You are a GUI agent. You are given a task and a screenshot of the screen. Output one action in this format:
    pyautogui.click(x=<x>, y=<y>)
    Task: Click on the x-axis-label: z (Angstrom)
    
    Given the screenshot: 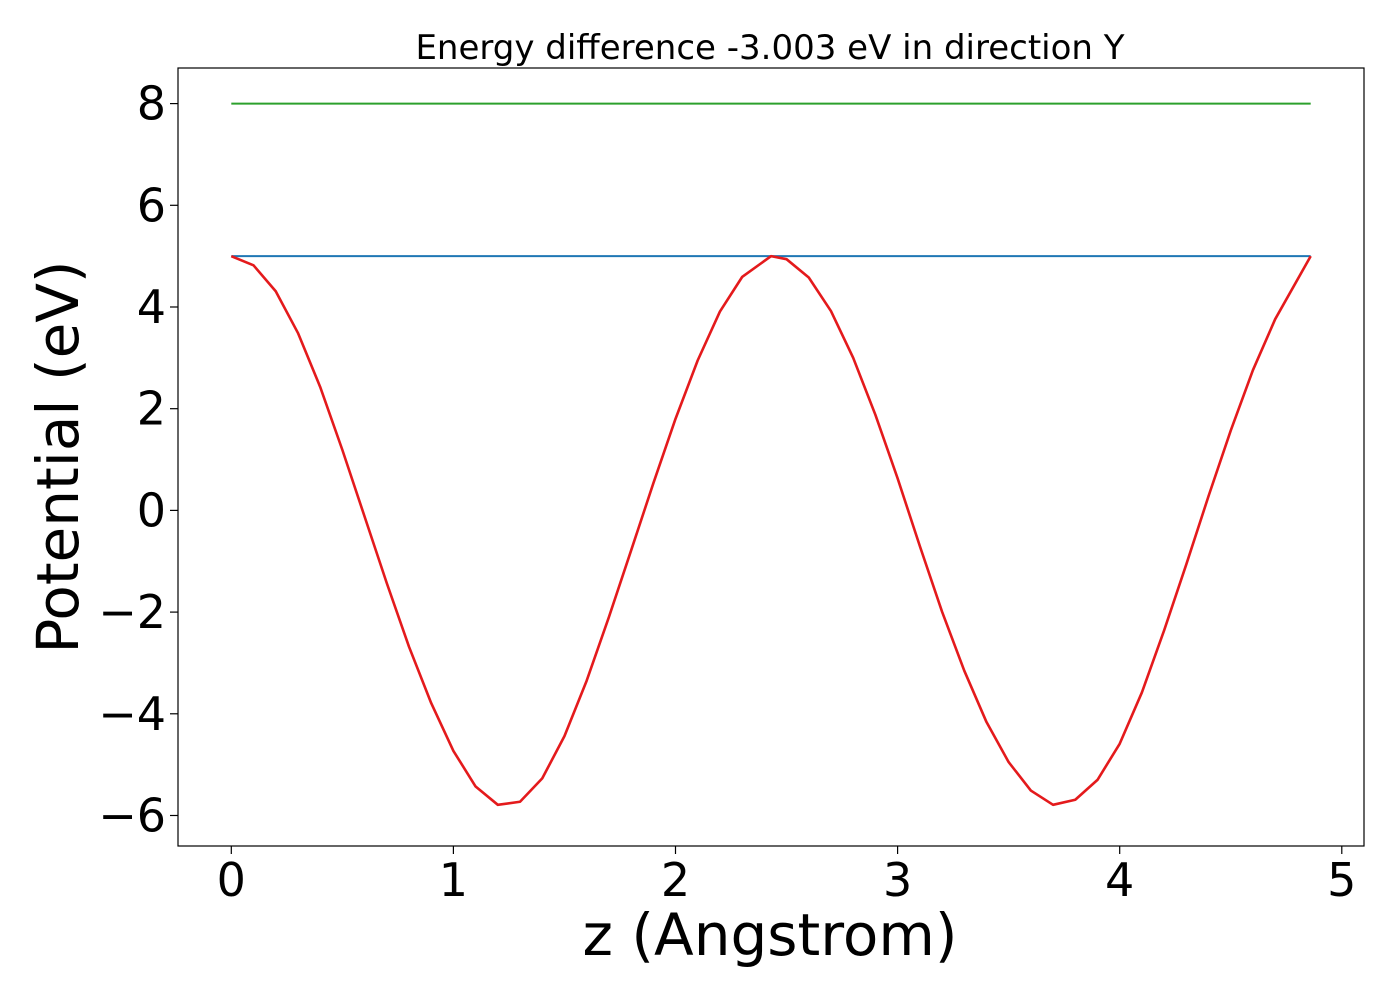 What is the action you would take?
    pyautogui.click(x=770, y=935)
    